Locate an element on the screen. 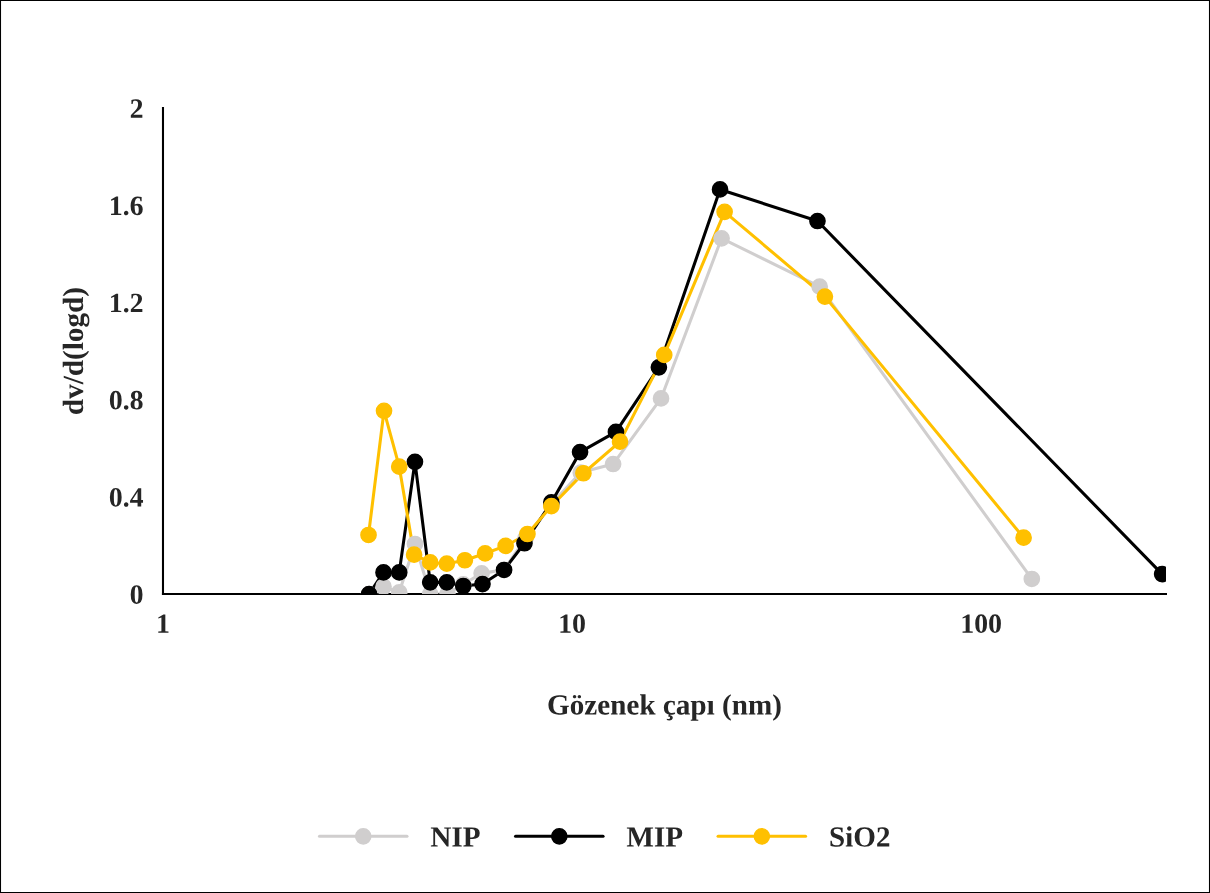 The height and width of the screenshot is (893, 1210). y-tick-label: 2 is located at coordinates (136, 108).